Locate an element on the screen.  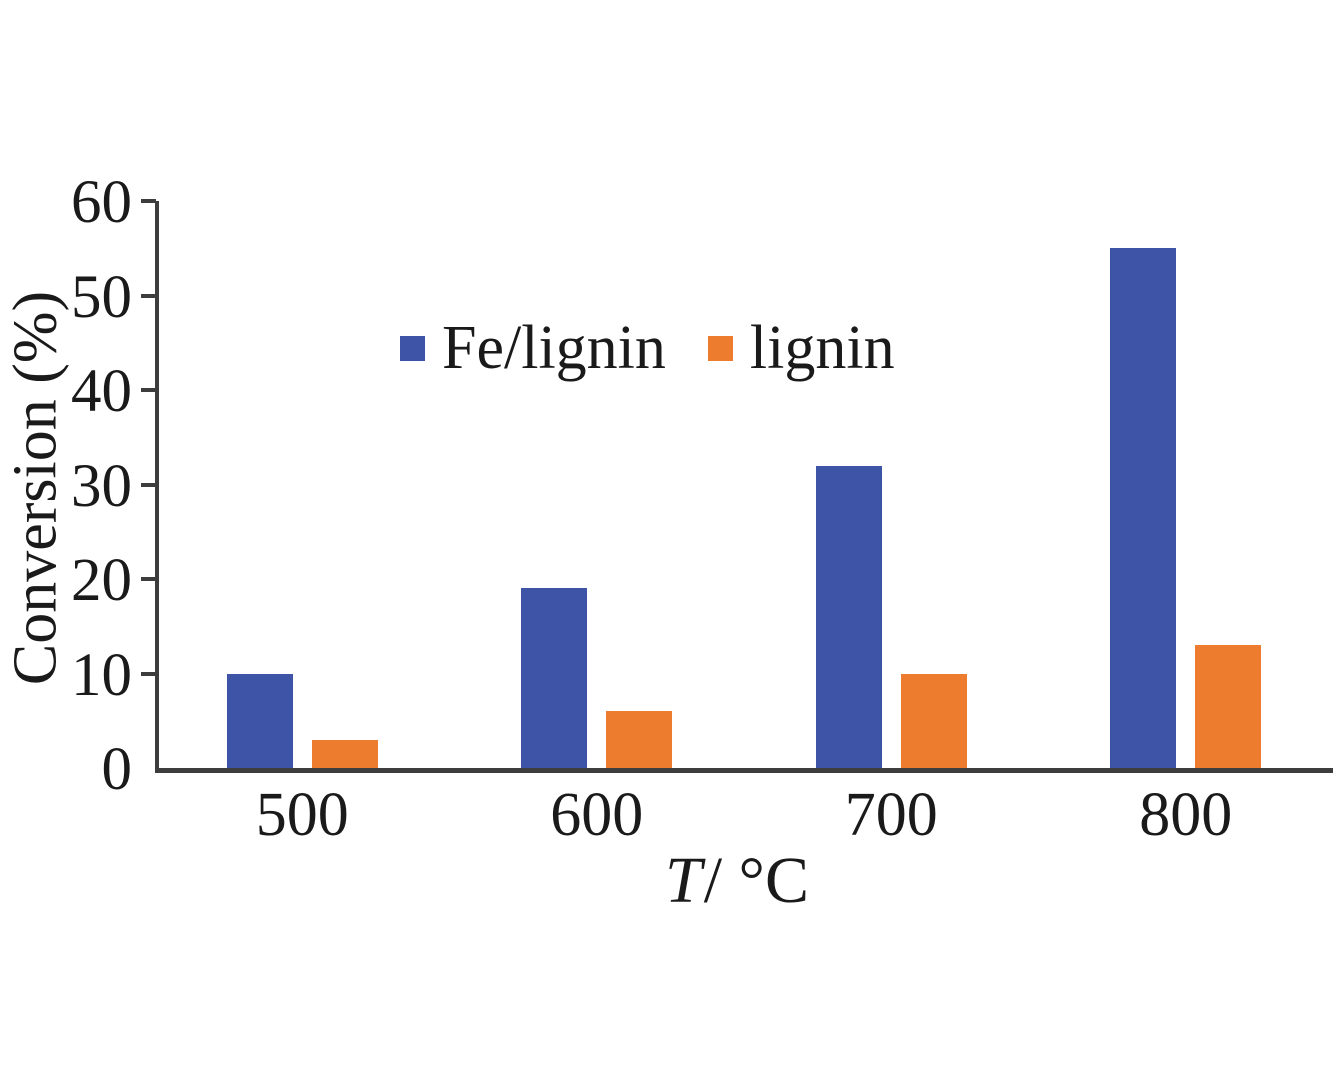
x-axis-title-symbol: T is located at coordinates (683, 880).